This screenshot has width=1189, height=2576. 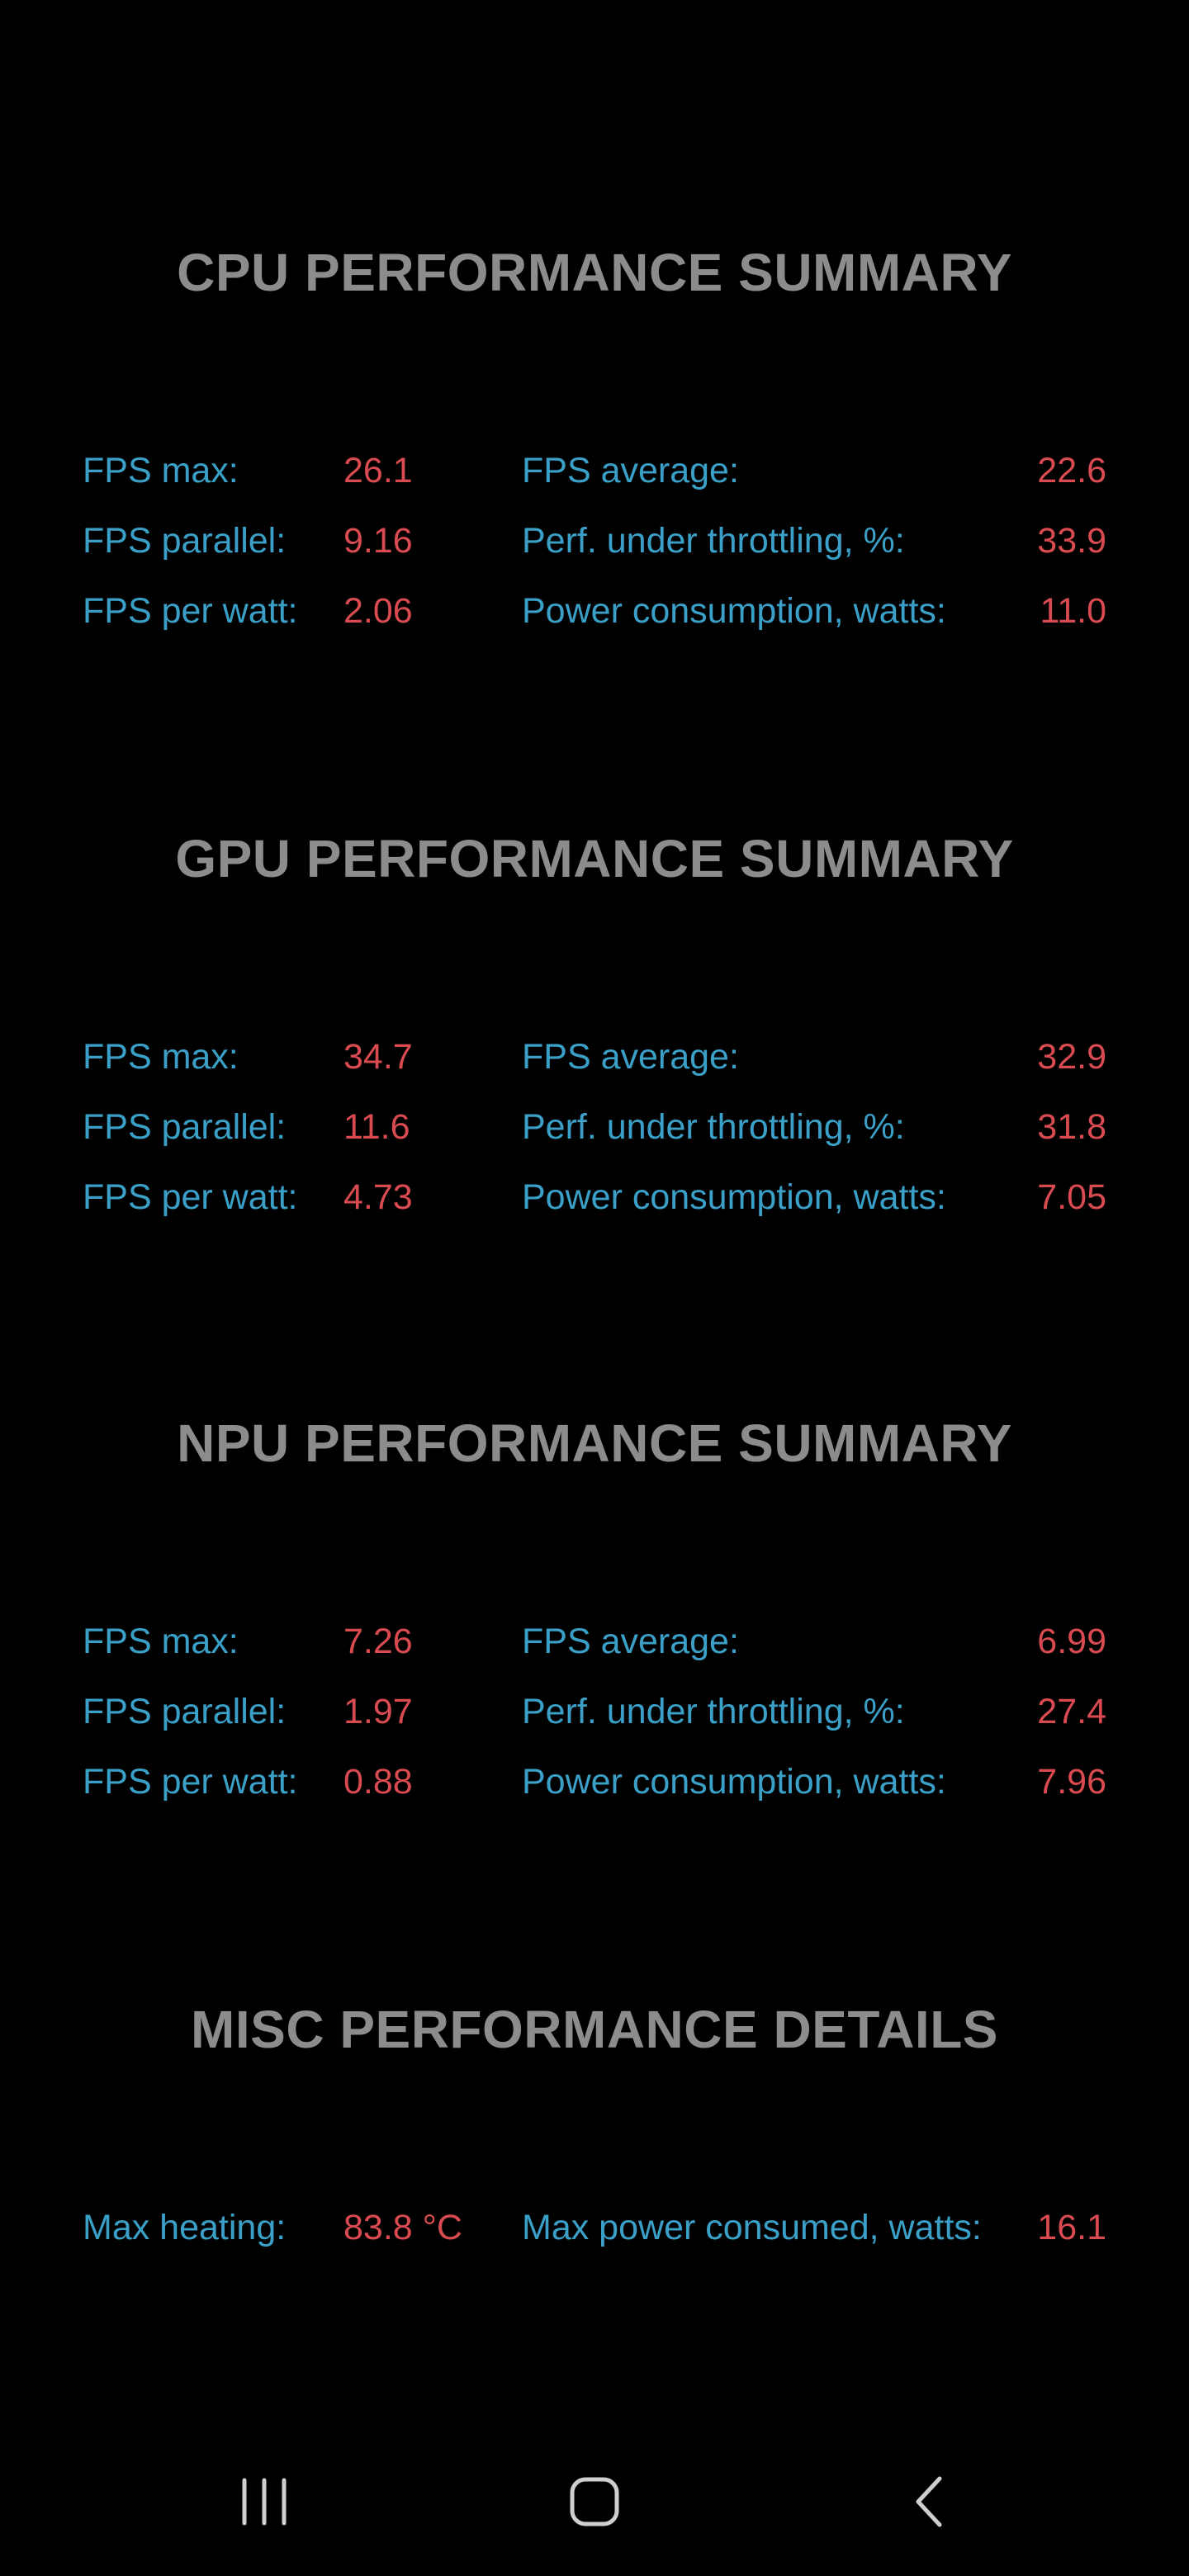 What do you see at coordinates (1073, 611) in the screenshot?
I see `cpu-power-value: 11.0` at bounding box center [1073, 611].